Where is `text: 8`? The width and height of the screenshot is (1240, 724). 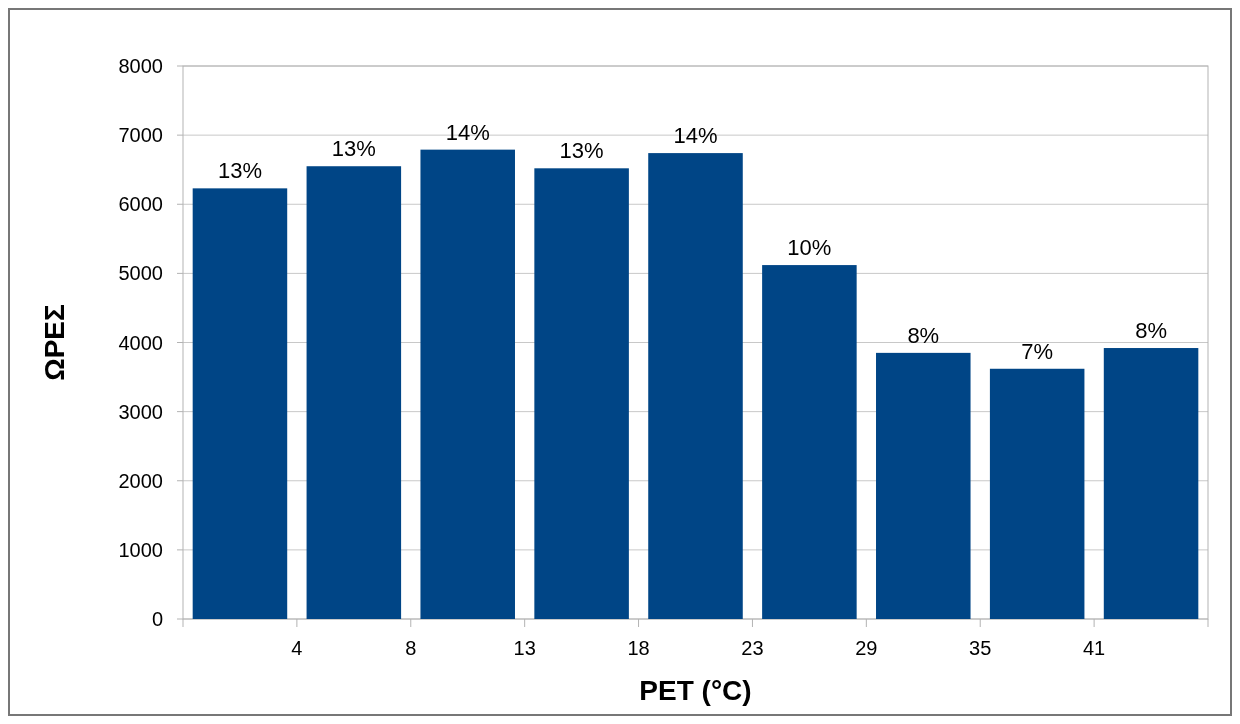 text: 8 is located at coordinates (411, 648).